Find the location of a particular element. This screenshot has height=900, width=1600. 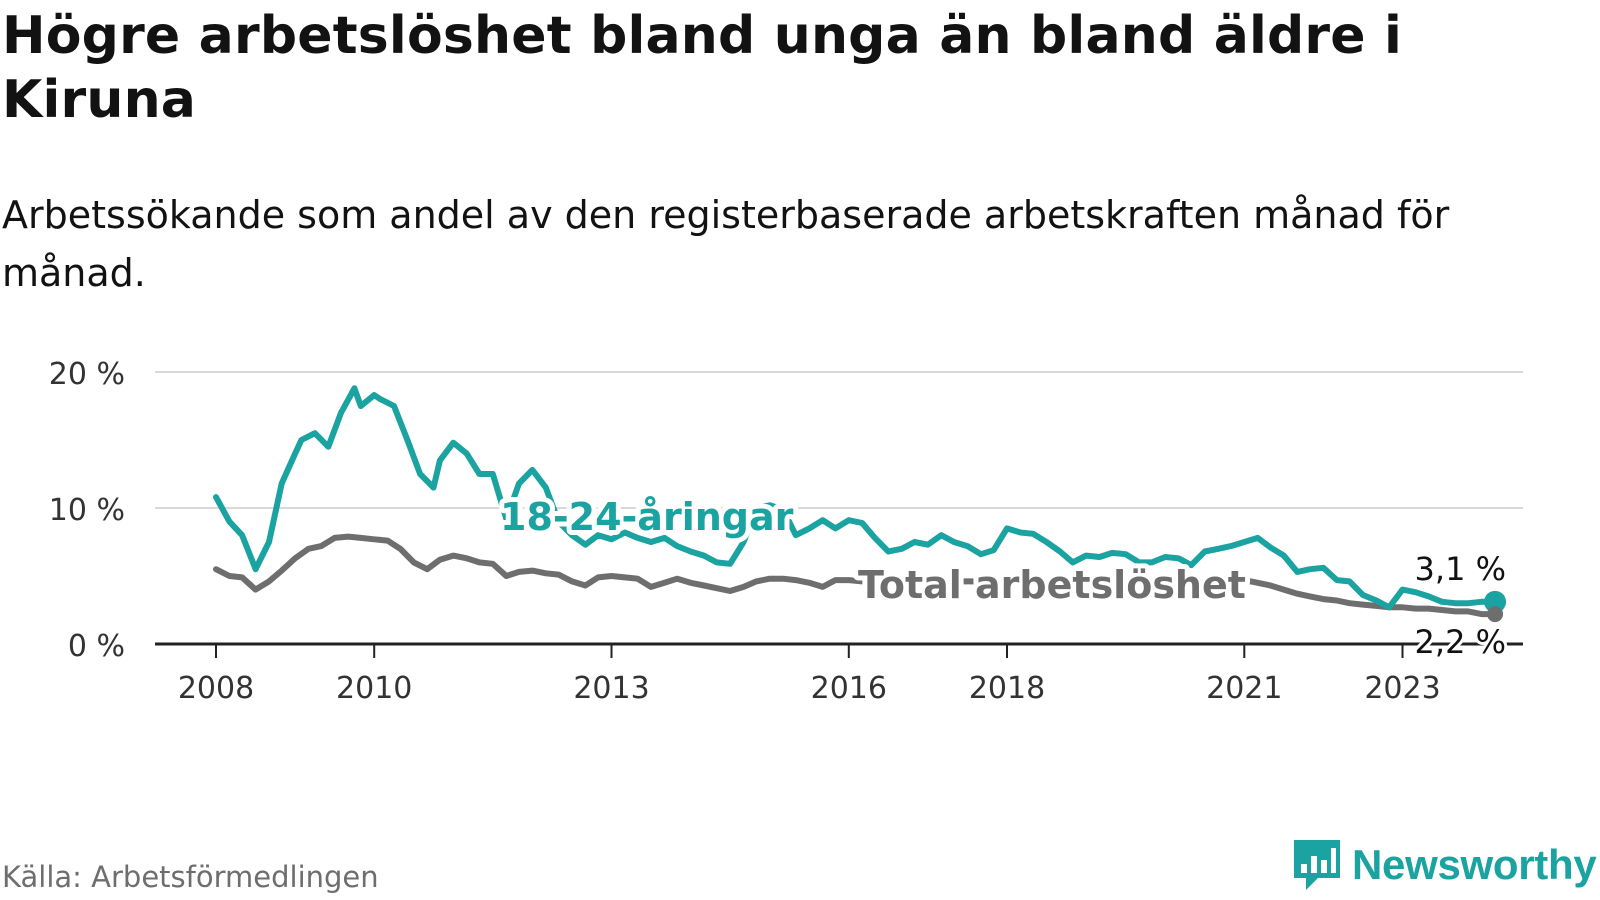

y-tick-label: 20 % is located at coordinates (87, 374).